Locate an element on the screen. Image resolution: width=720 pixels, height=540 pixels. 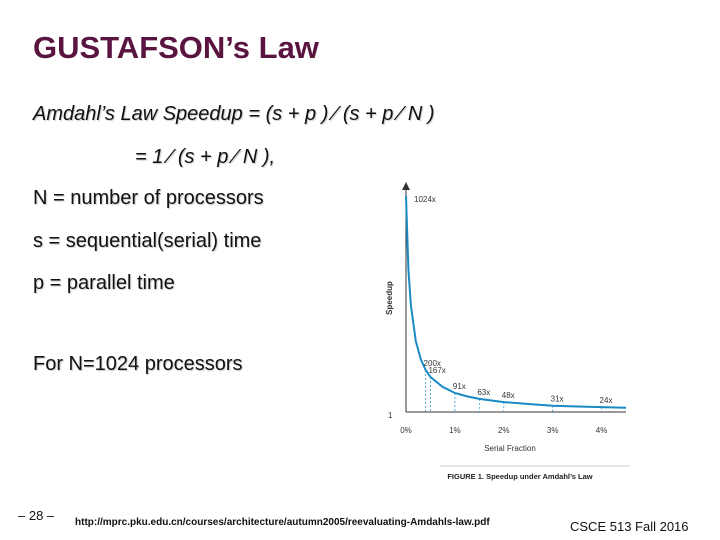
slide-title: GUSTAFSON’s Law is located at coordinates (176, 47).